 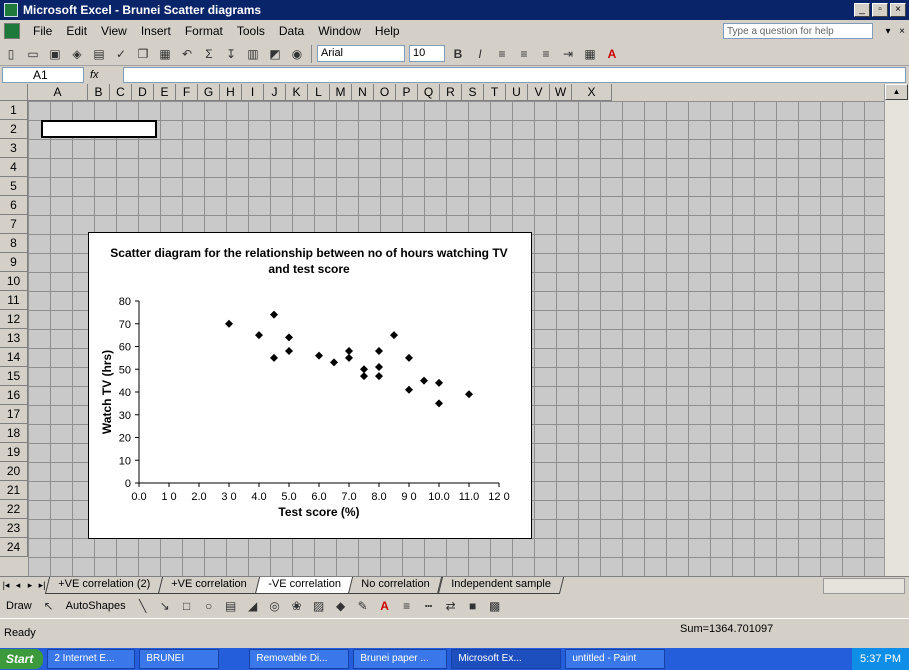 I want to click on menu-view: View, so click(x=114, y=31).